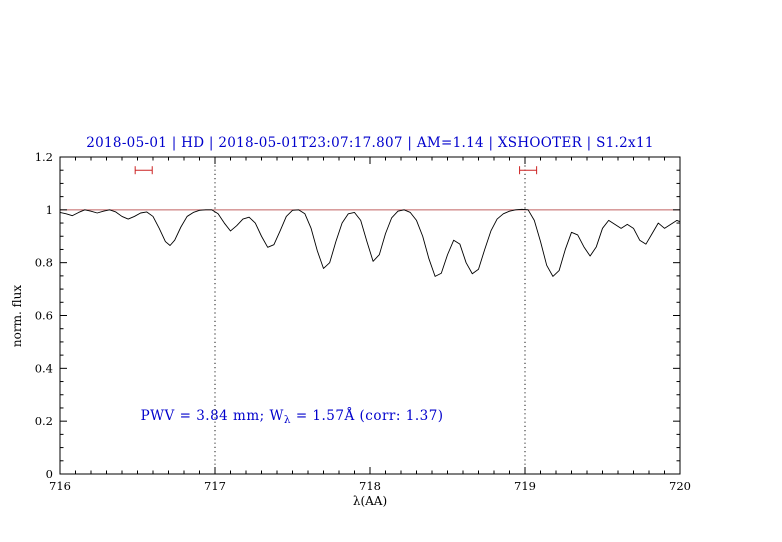 The width and height of the screenshot is (782, 542). I want to click on y-tick-label: 0, so click(49, 474).